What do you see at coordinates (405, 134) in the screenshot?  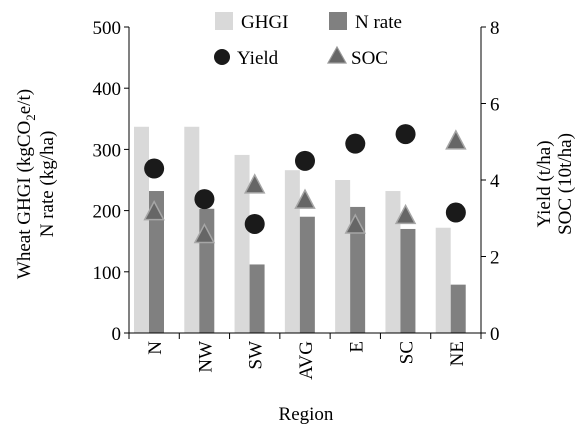 I see `point-yield-sc` at bounding box center [405, 134].